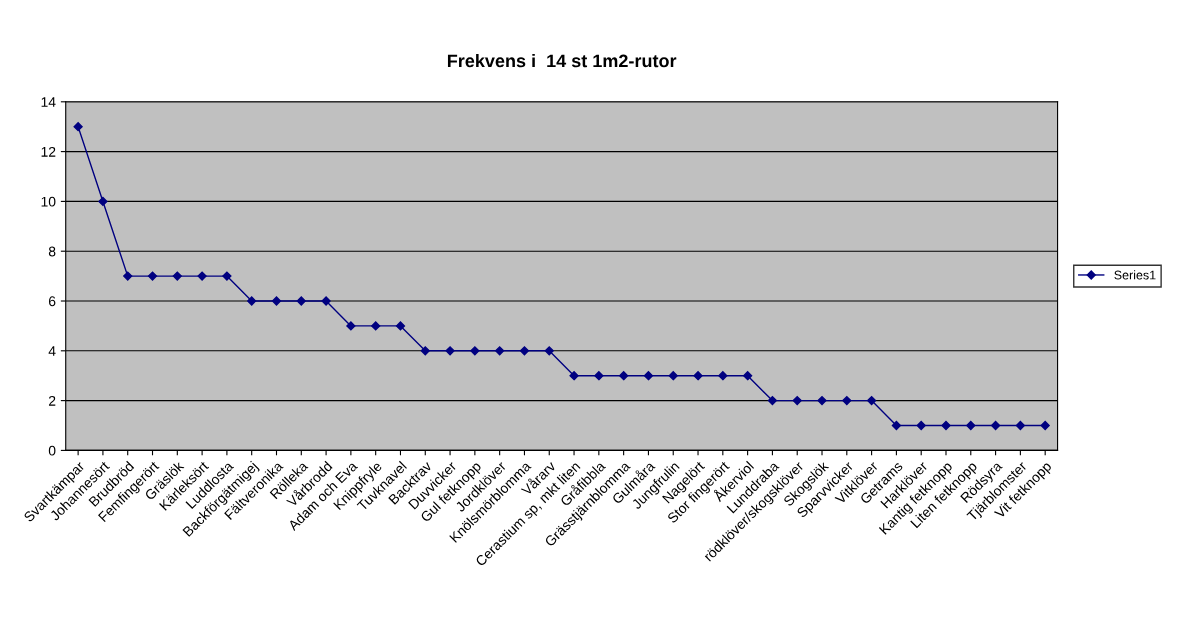 This screenshot has width=1195, height=617. Describe the element at coordinates (52, 450) in the screenshot. I see `y-tick-label: 0` at that location.